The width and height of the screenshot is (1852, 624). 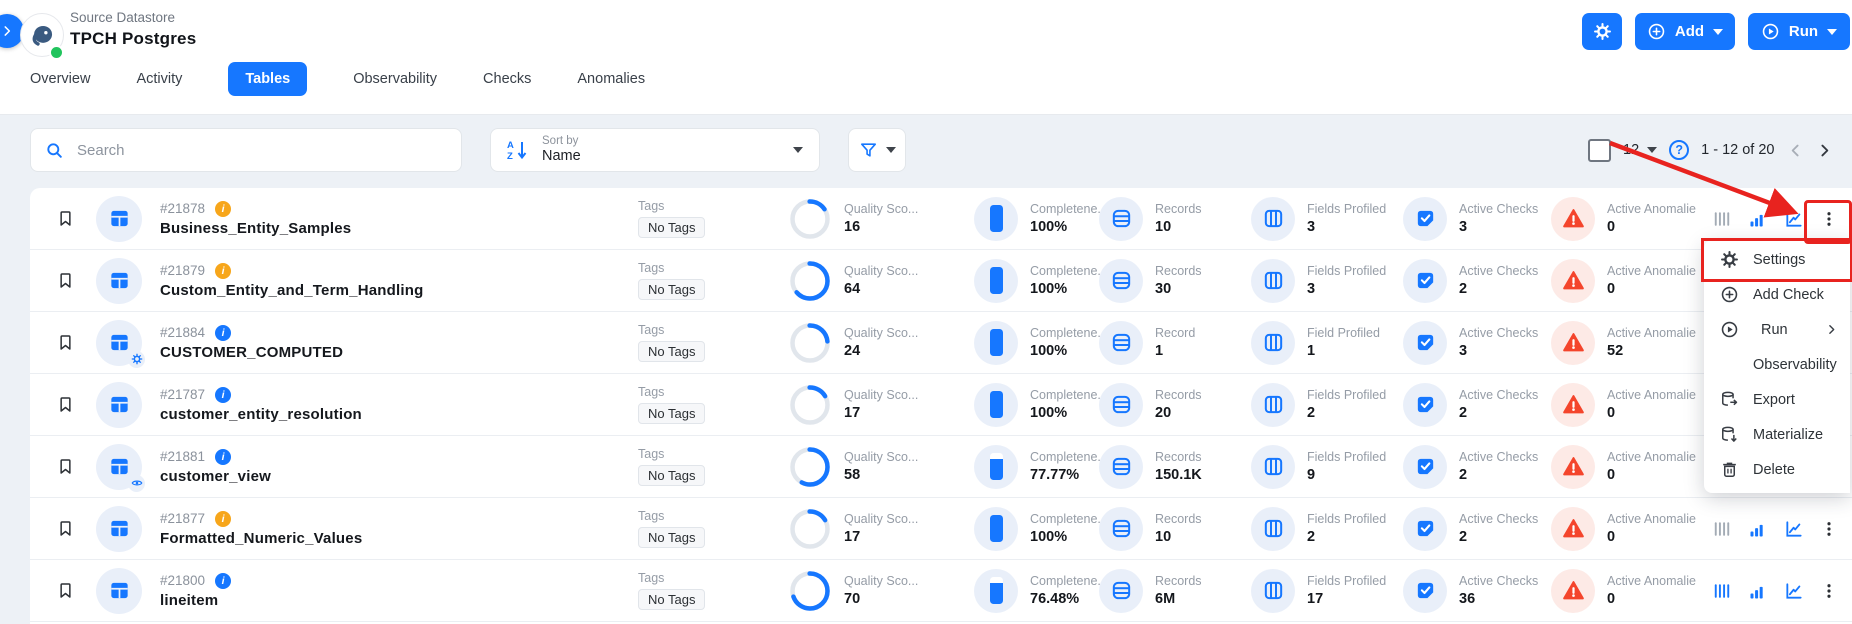 What do you see at coordinates (183, 394) in the screenshot?
I see `table-id: #21787` at bounding box center [183, 394].